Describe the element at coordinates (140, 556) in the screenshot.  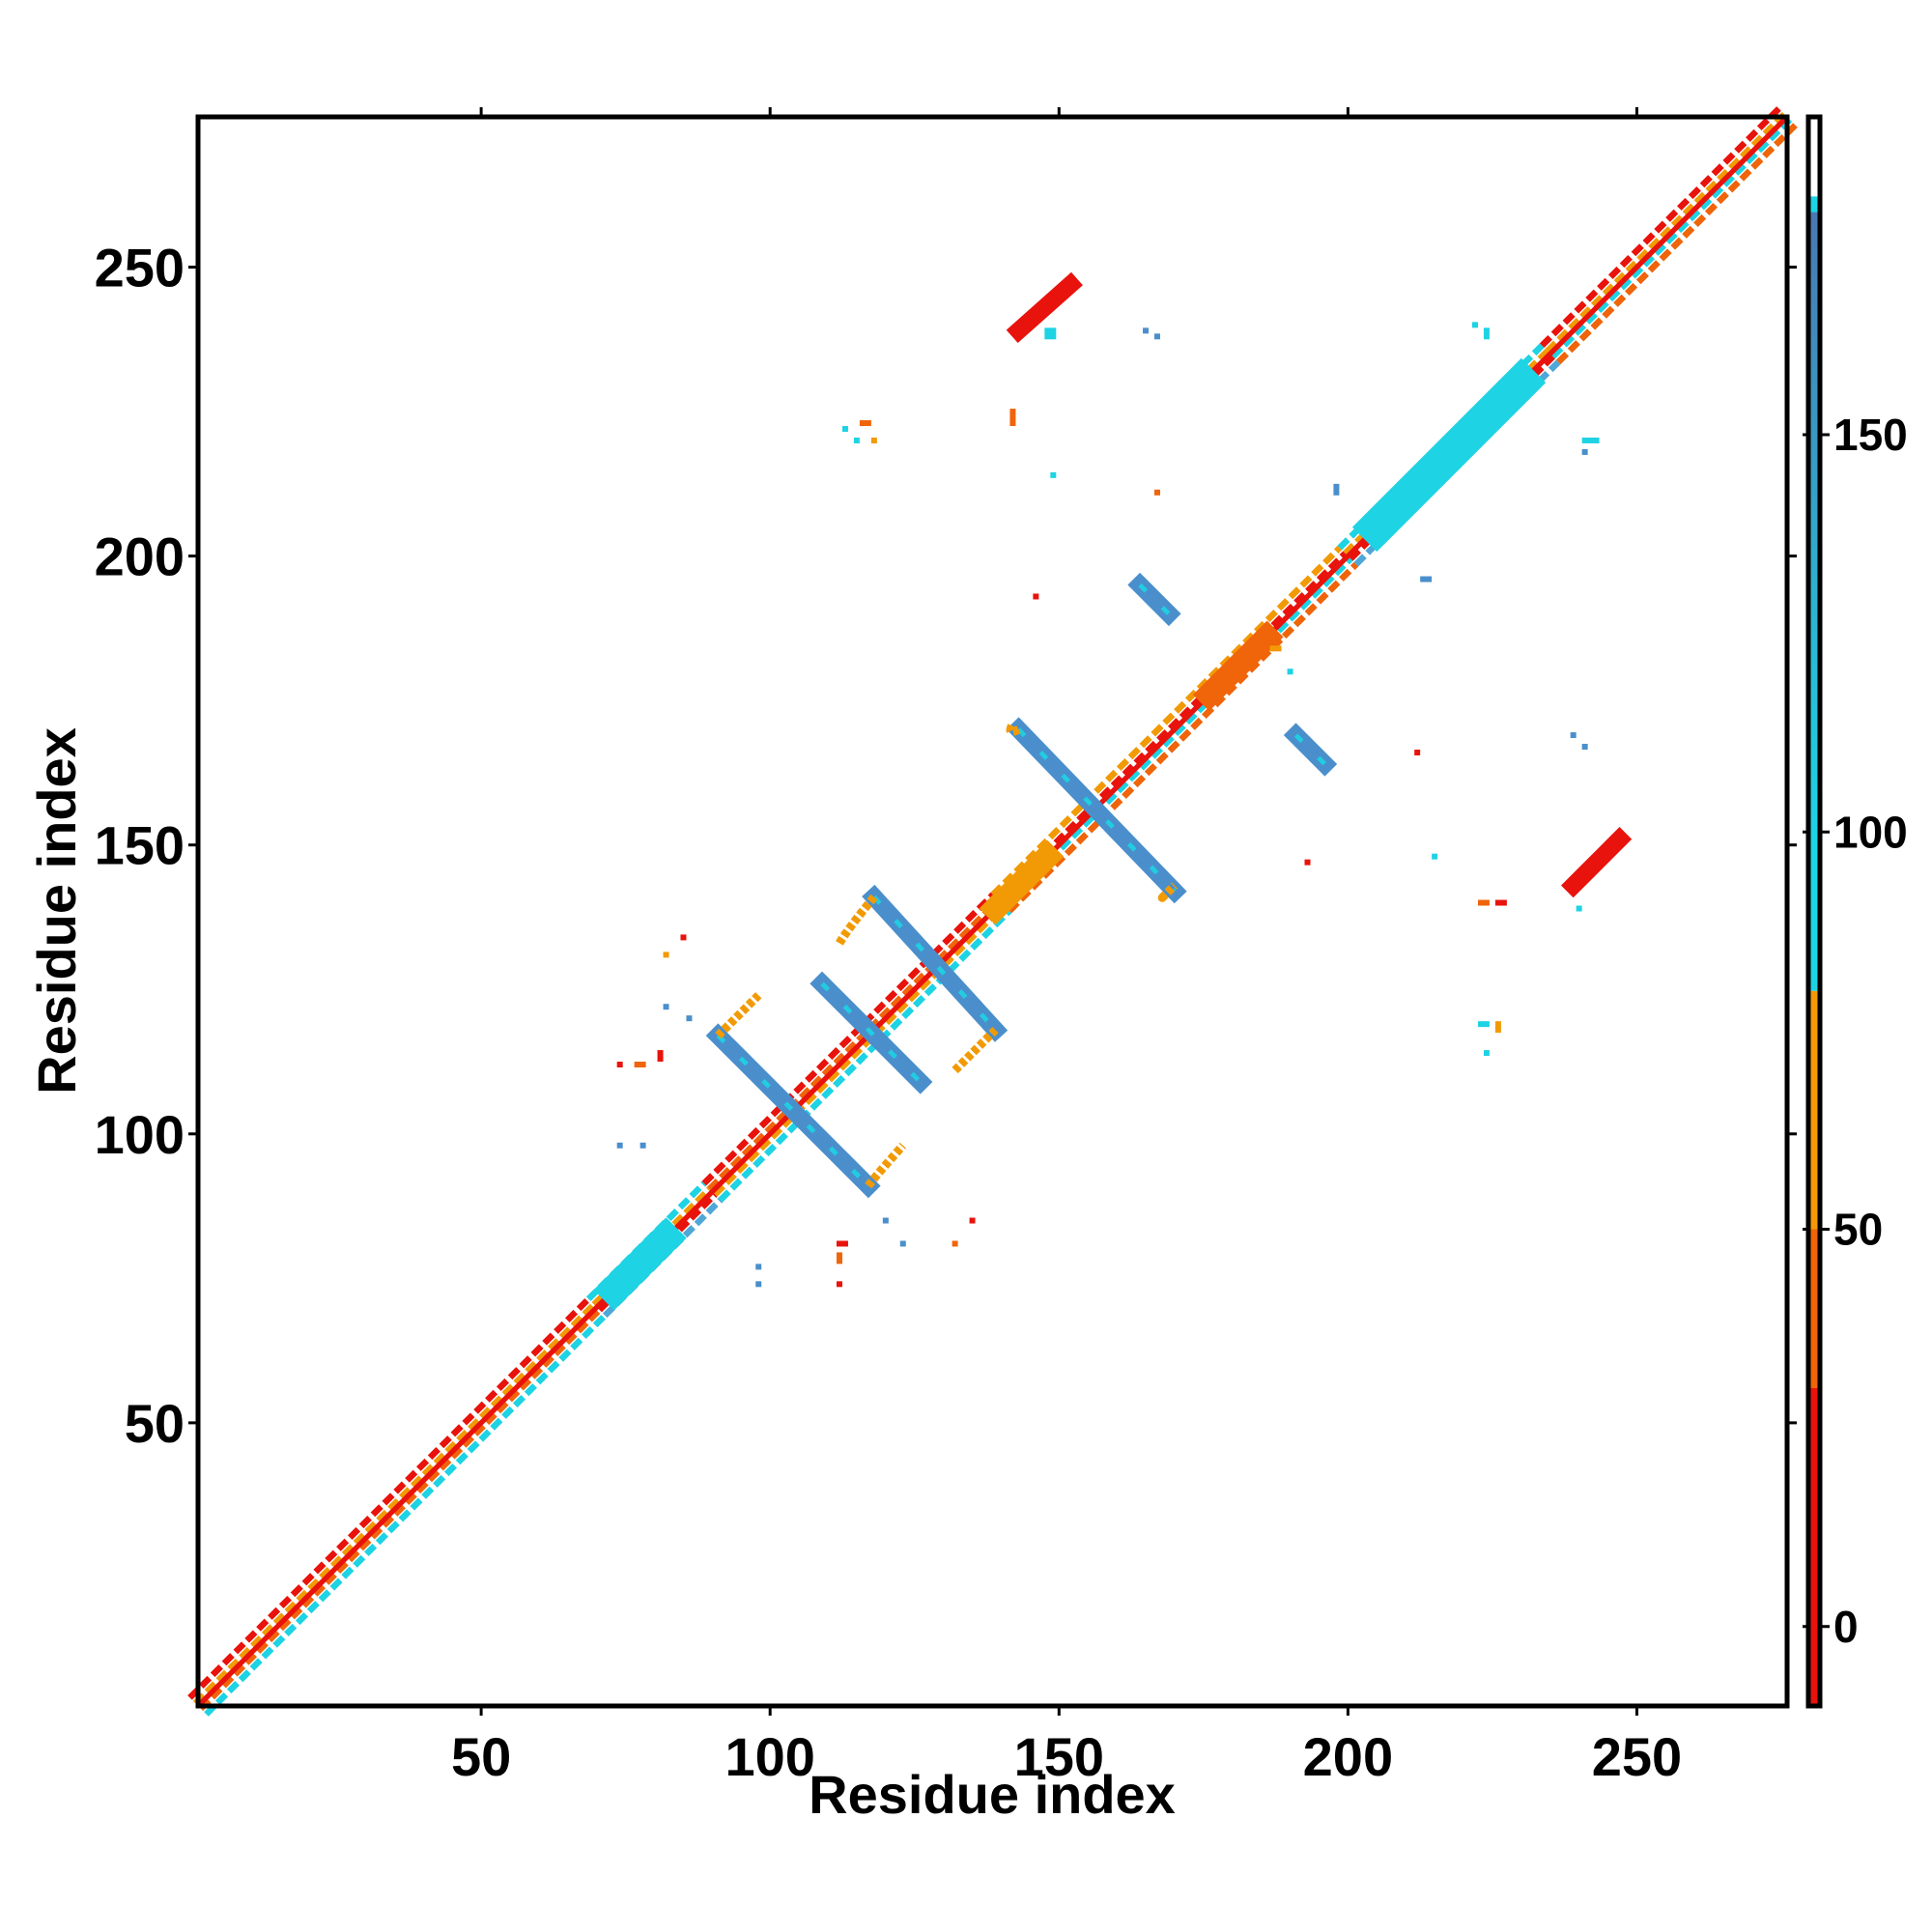
I see `y-tick-label-3: 200` at that location.